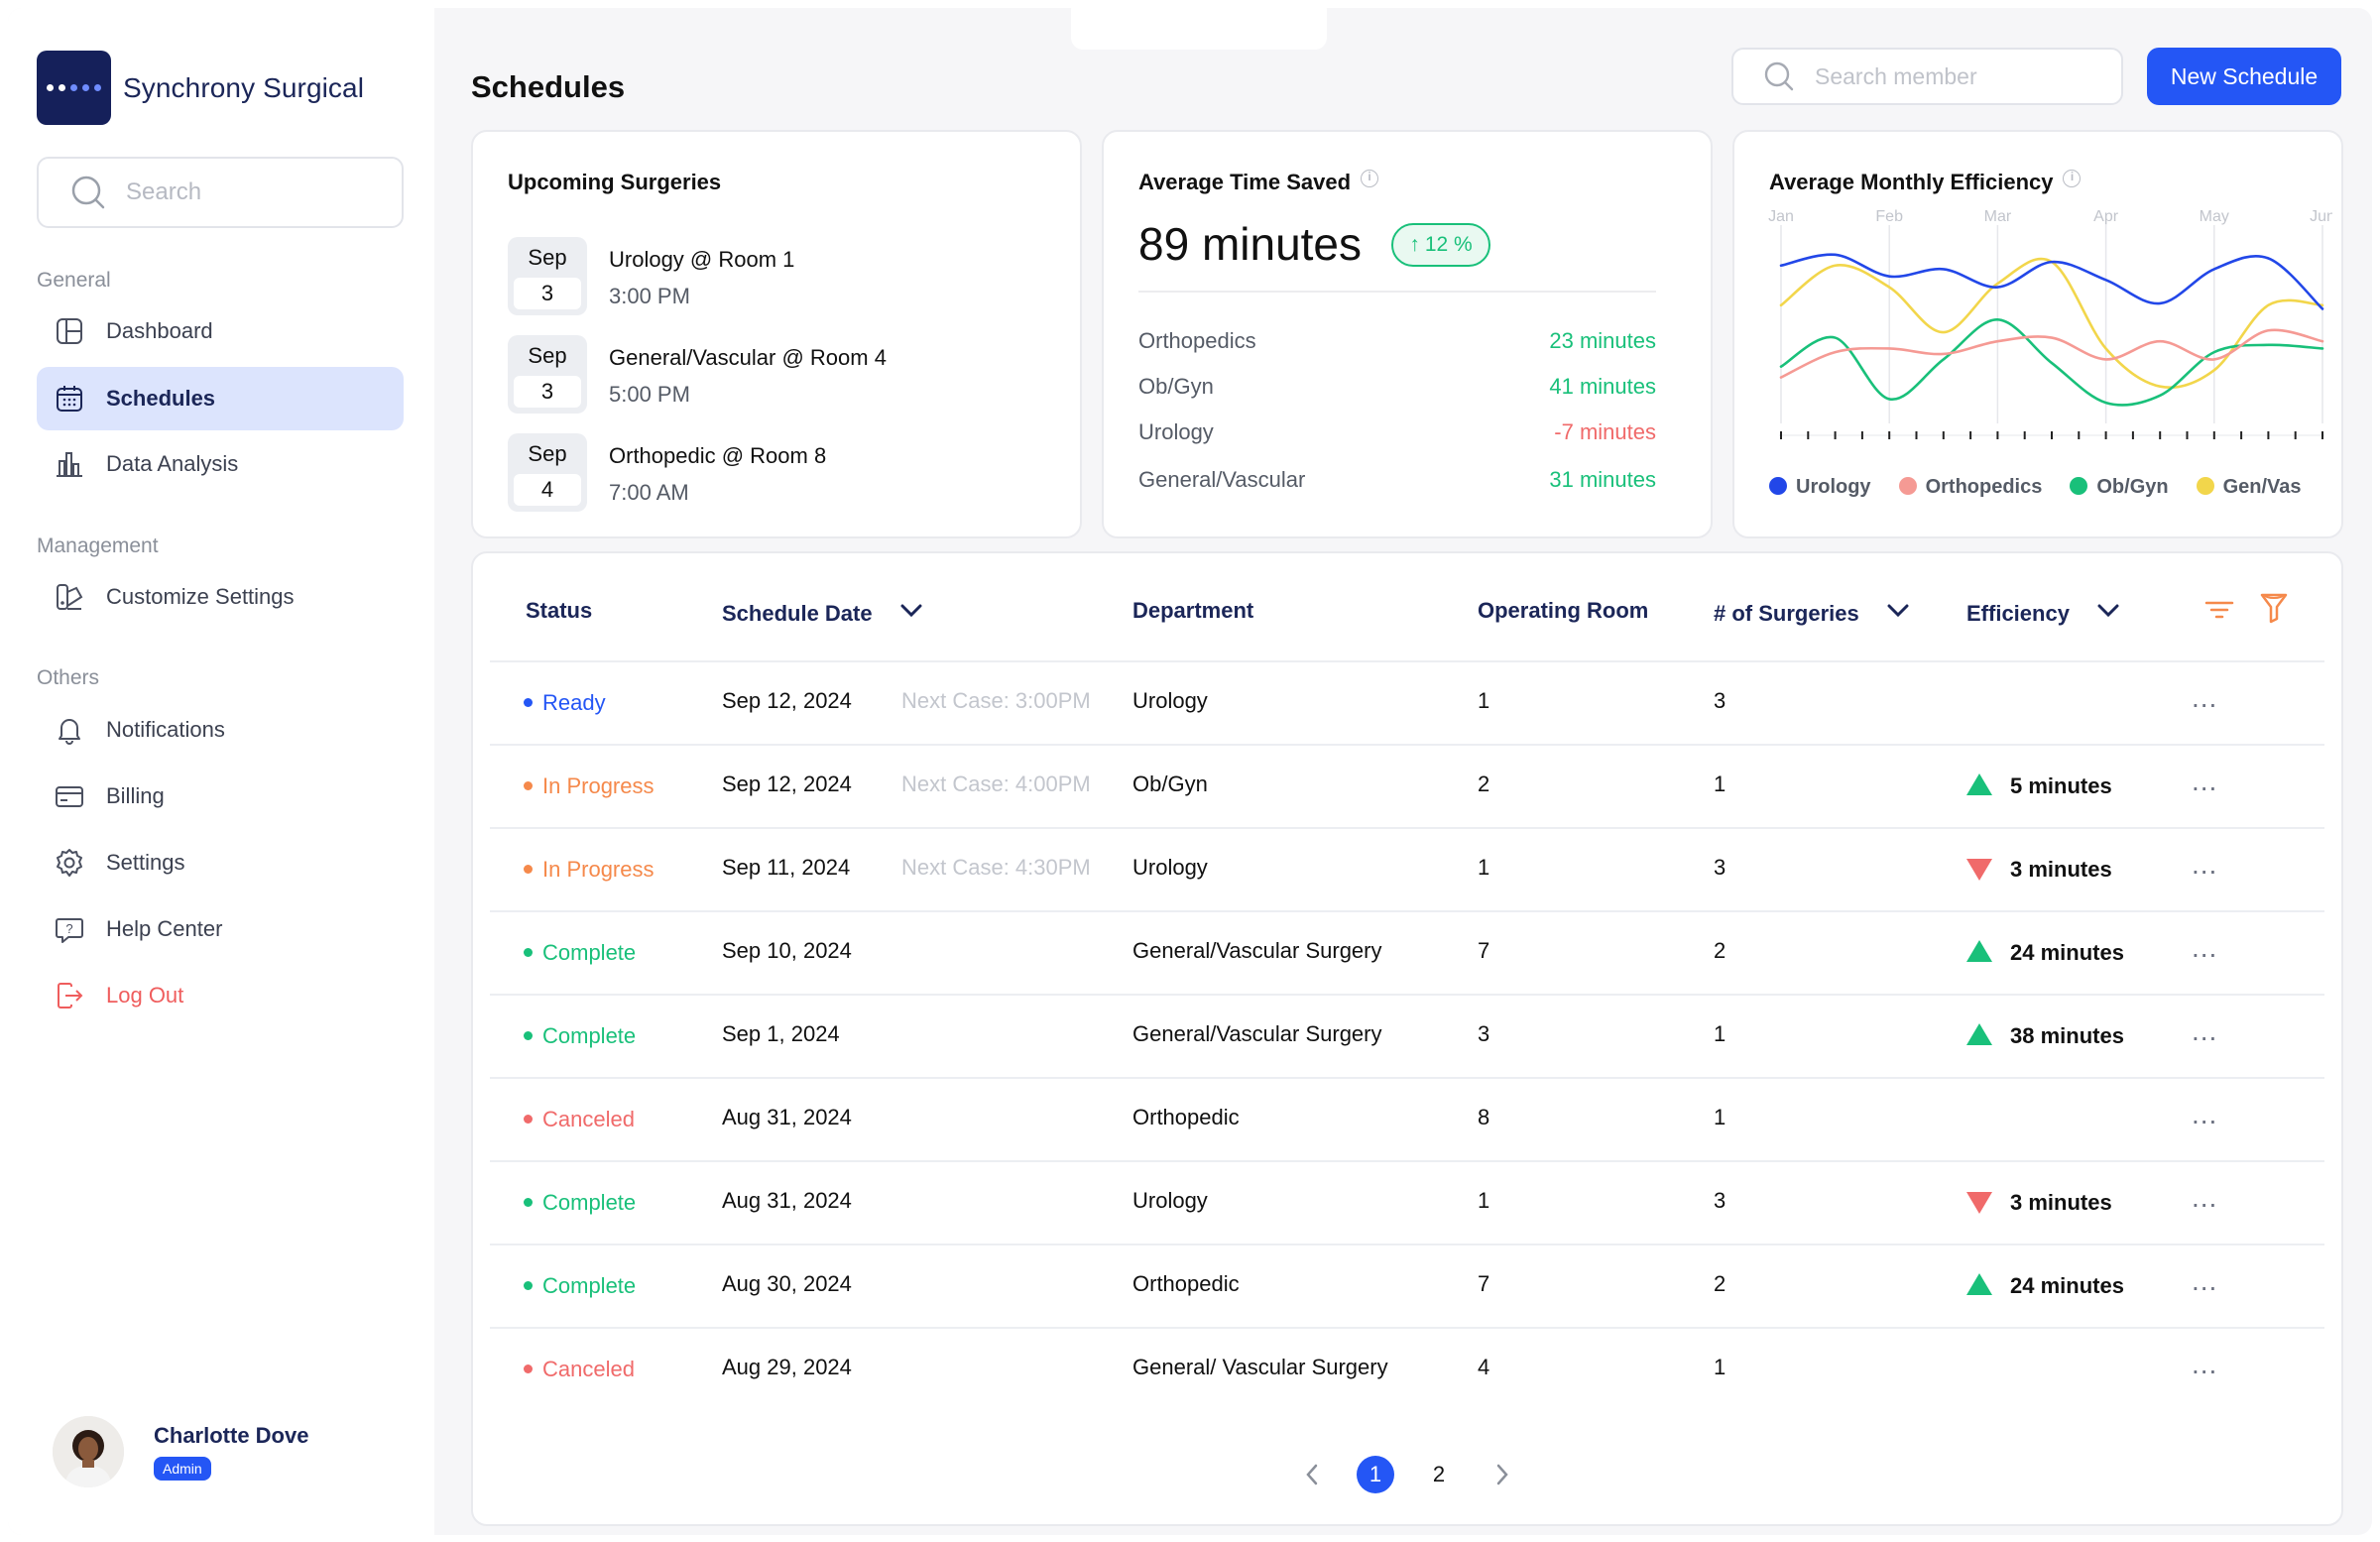 The width and height of the screenshot is (2380, 1542). I want to click on sidebar-item-log-out: Log Out, so click(220, 995).